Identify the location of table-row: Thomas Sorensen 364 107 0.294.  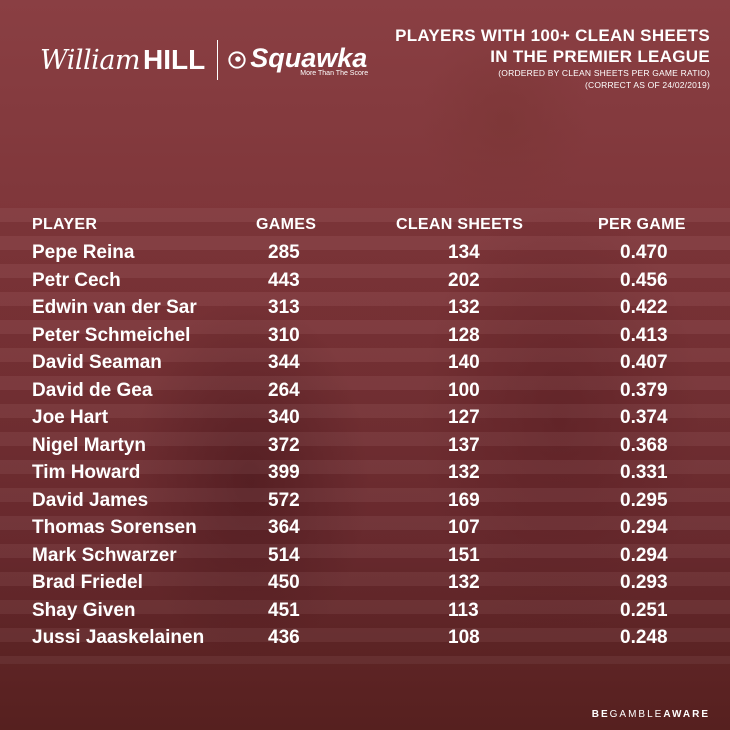
(365, 529).